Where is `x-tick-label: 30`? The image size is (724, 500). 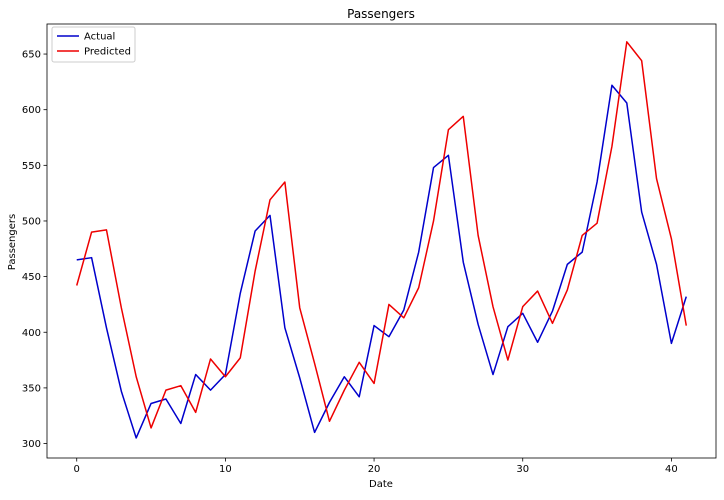 x-tick-label: 30 is located at coordinates (522, 469).